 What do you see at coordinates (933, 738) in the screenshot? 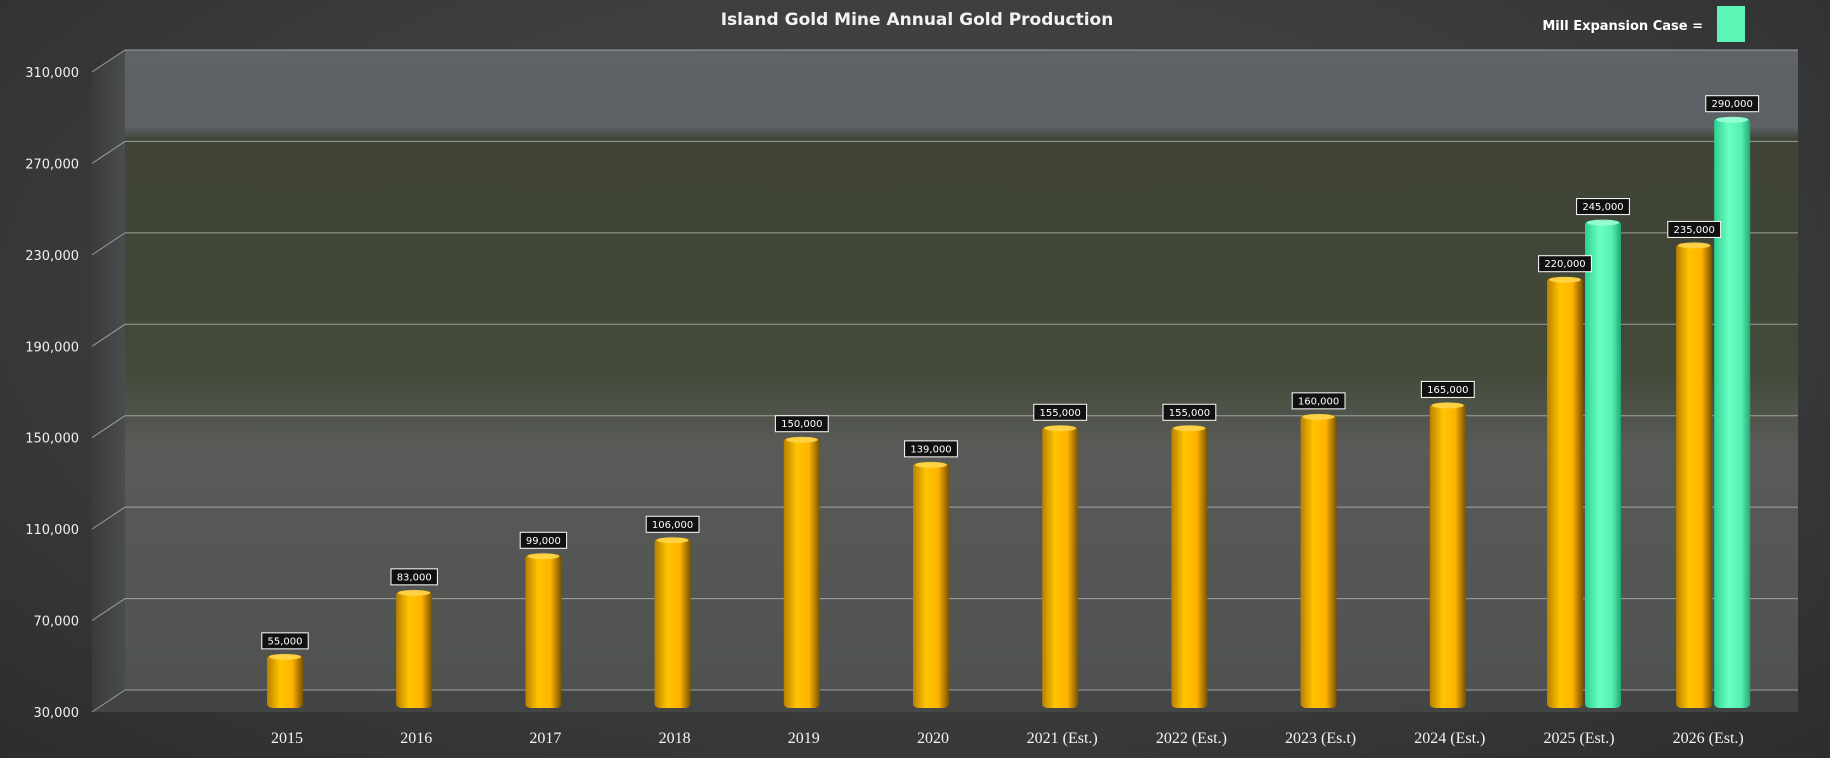
I see `x-tick-label: 2020` at bounding box center [933, 738].